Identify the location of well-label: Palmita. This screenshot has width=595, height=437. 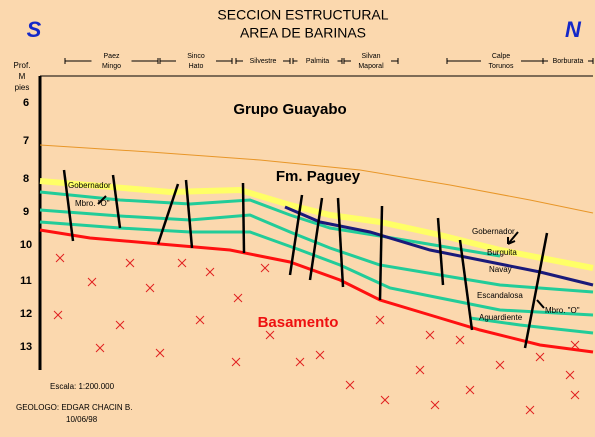
(317, 61).